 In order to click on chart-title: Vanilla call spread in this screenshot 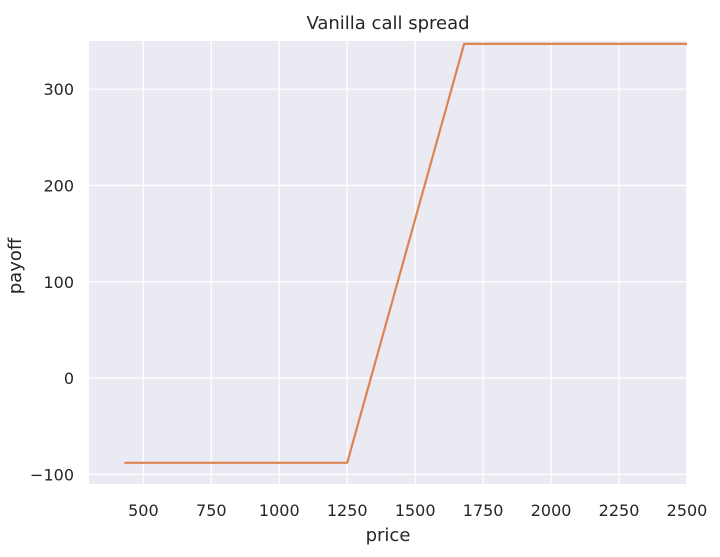, I will do `click(387, 23)`.